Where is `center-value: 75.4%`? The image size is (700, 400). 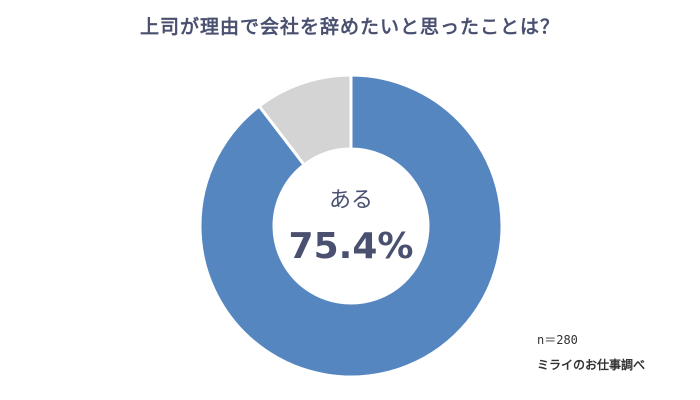 center-value: 75.4% is located at coordinates (351, 246).